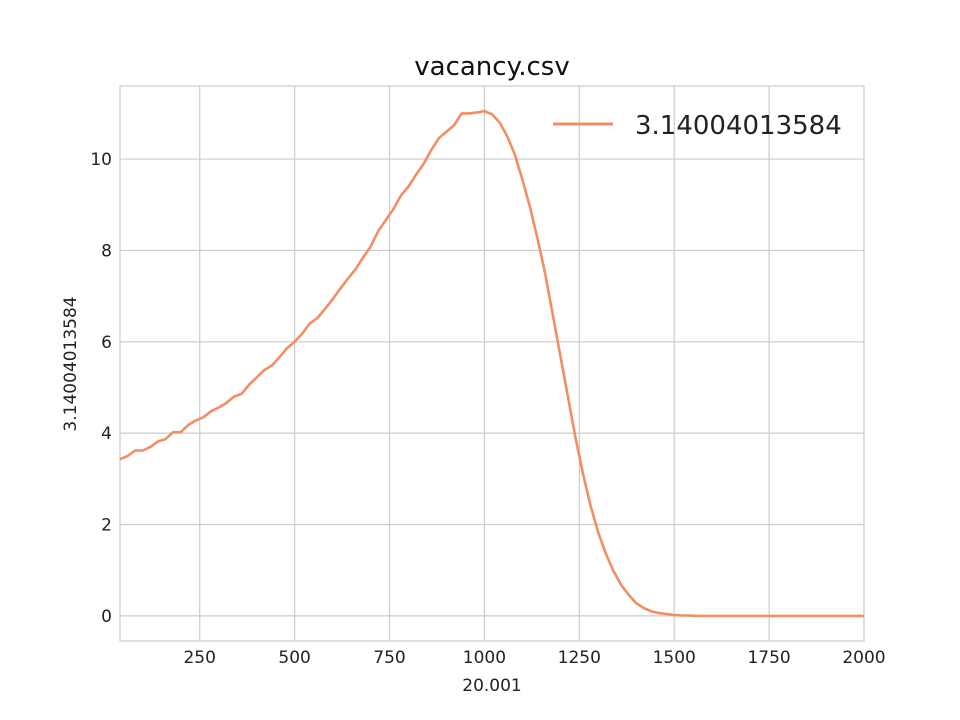 The width and height of the screenshot is (960, 720). I want to click on x-tick-label: 1250, so click(579, 658).